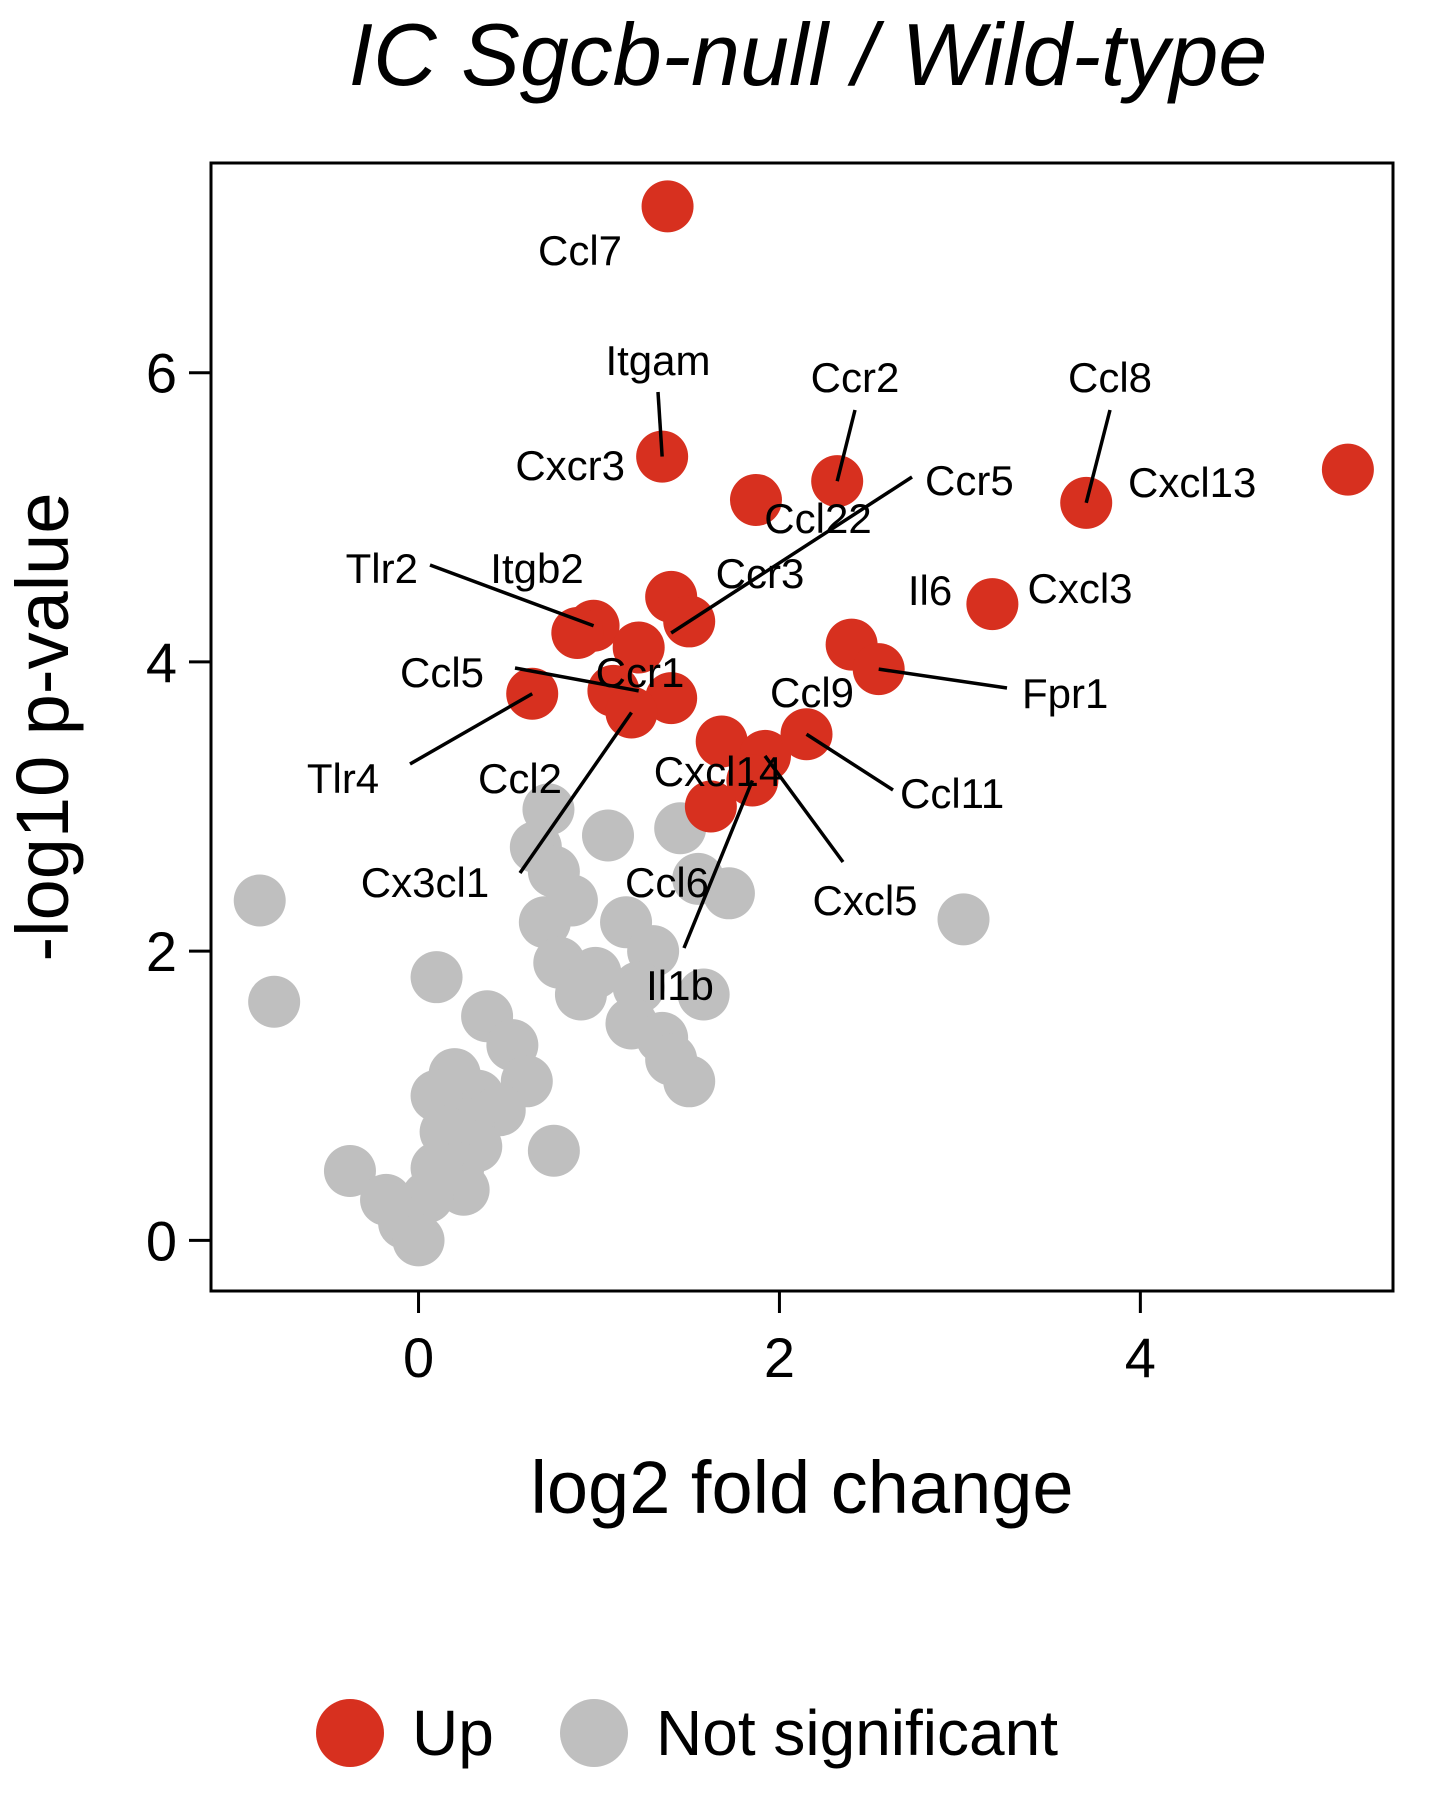 Image resolution: width=1437 pixels, height=1800 pixels. Describe the element at coordinates (1110, 377) in the screenshot. I see `gene-label: Ccl8` at that location.